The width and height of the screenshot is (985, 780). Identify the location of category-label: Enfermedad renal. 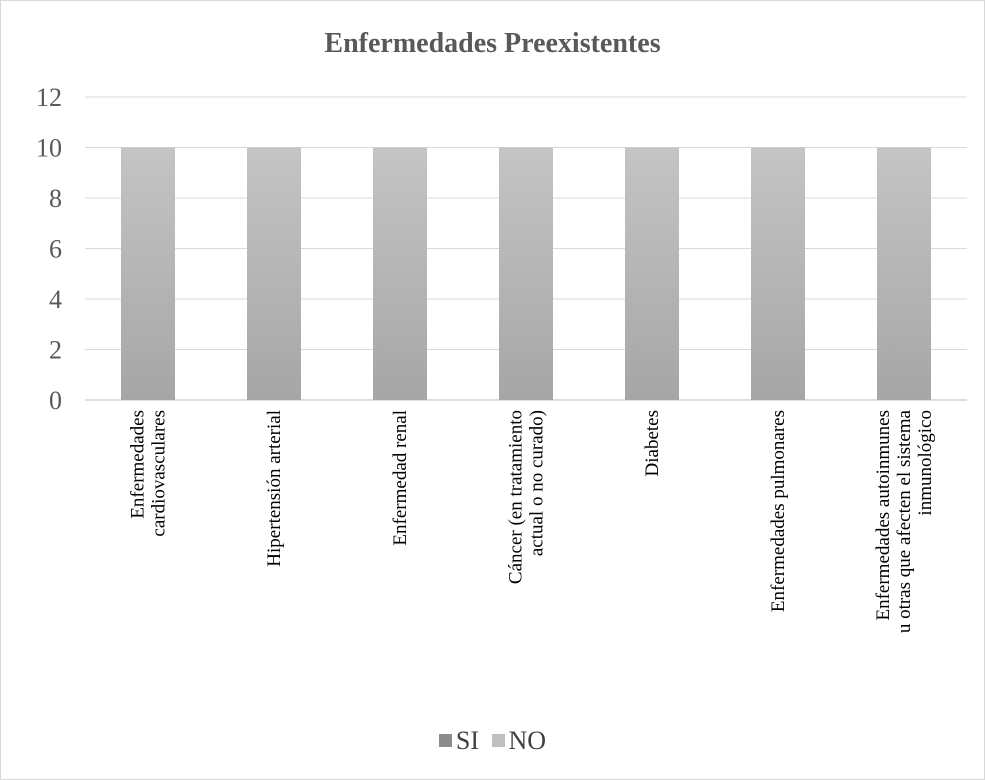
(400, 478).